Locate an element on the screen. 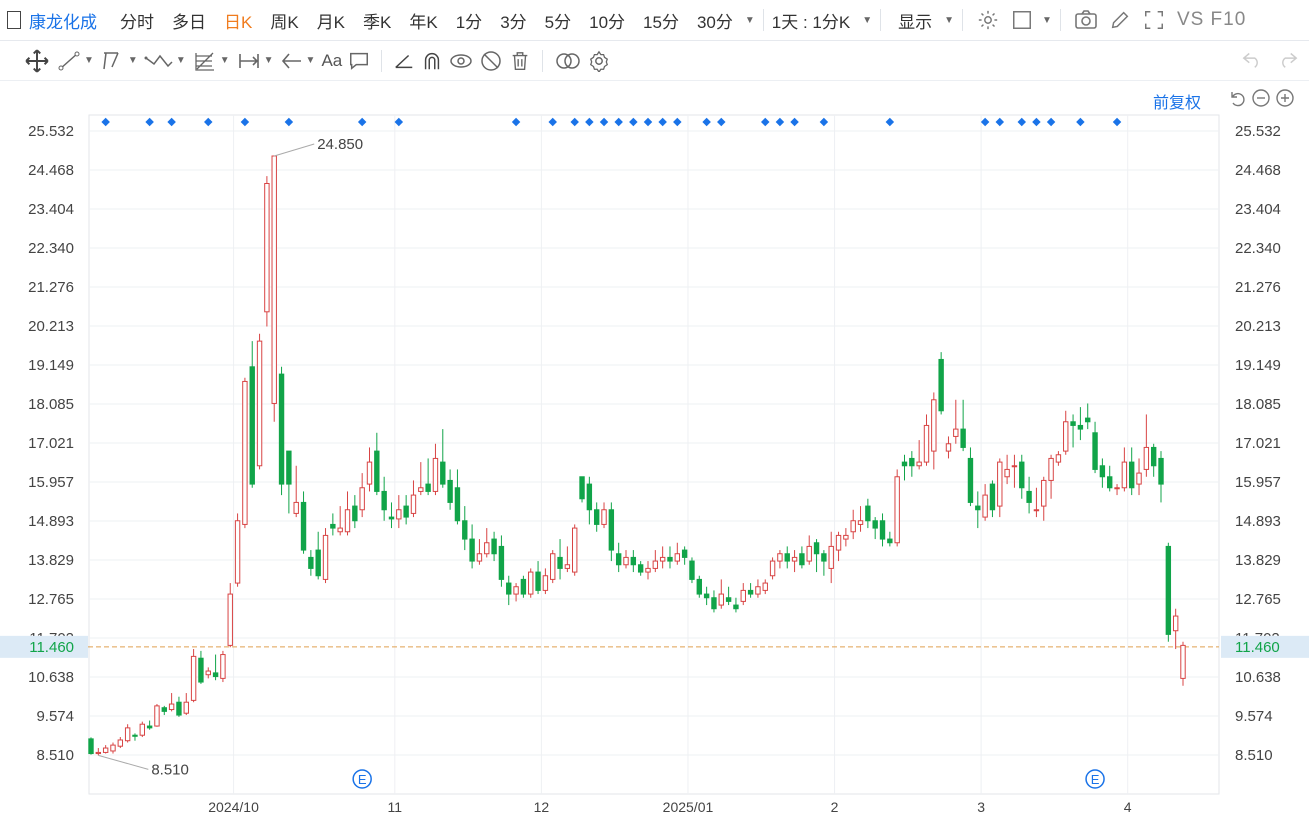 The height and width of the screenshot is (822, 1309). period-tab: 3分 is located at coordinates (513, 22).